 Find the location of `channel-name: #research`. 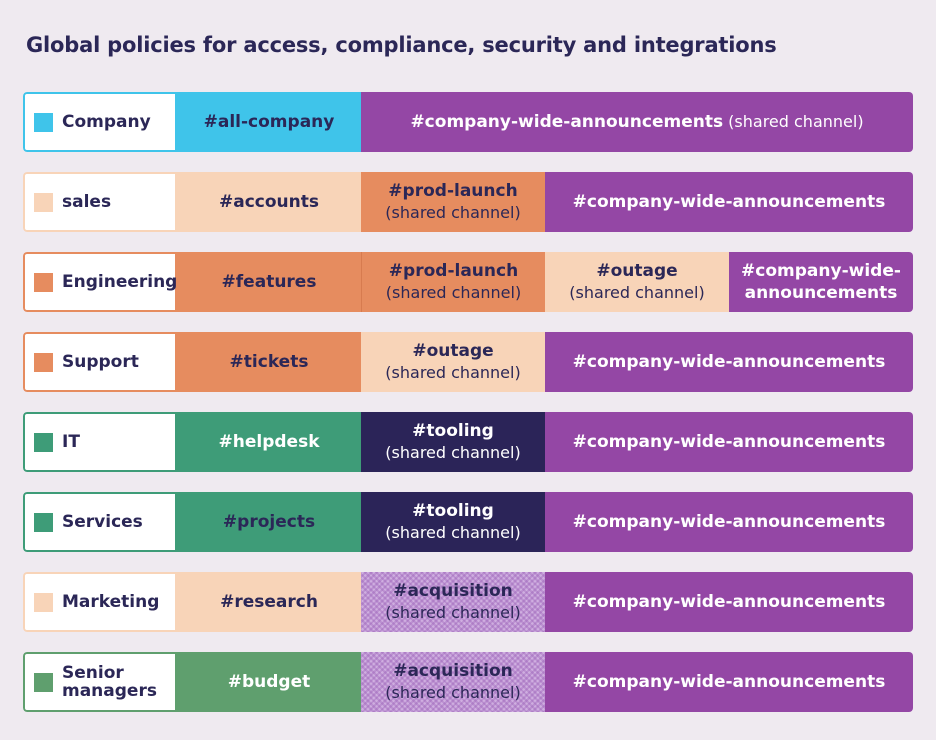

channel-name: #research is located at coordinates (269, 602).